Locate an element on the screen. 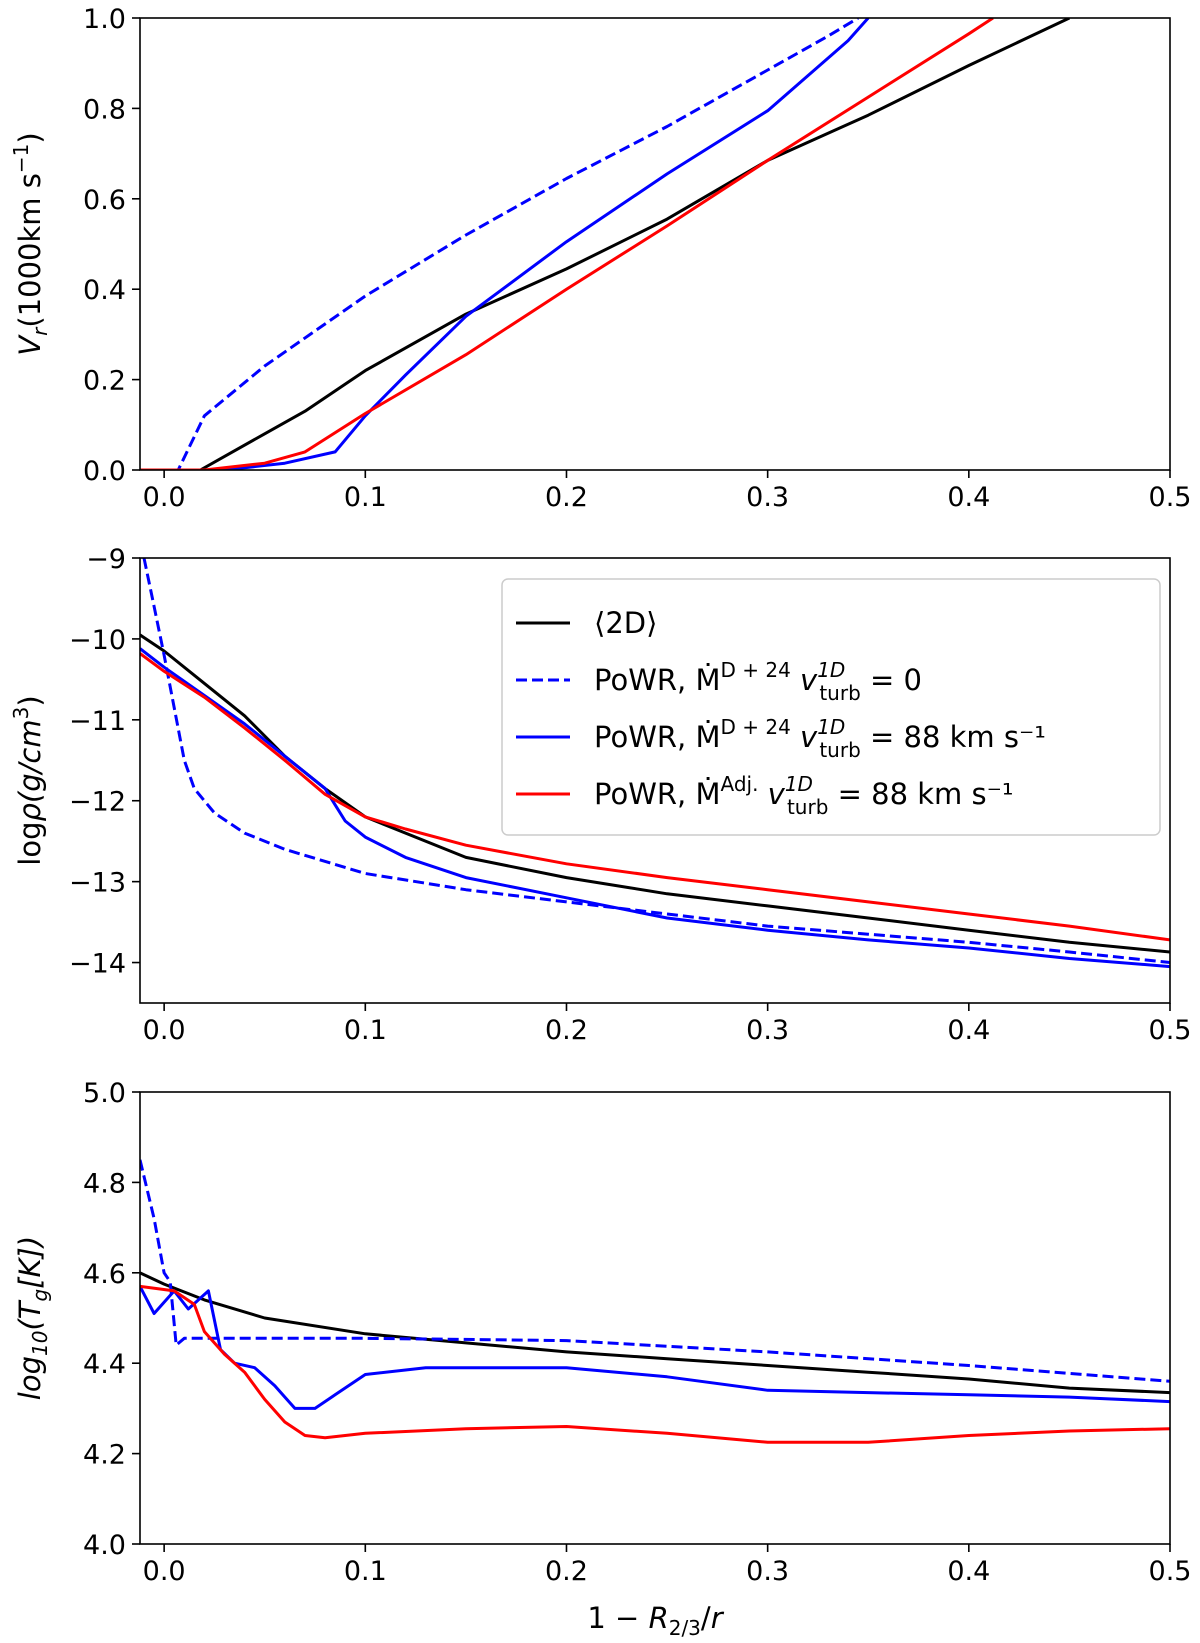 This screenshot has width=1200, height=1643. y-tick-label: −10 is located at coordinates (97, 640).